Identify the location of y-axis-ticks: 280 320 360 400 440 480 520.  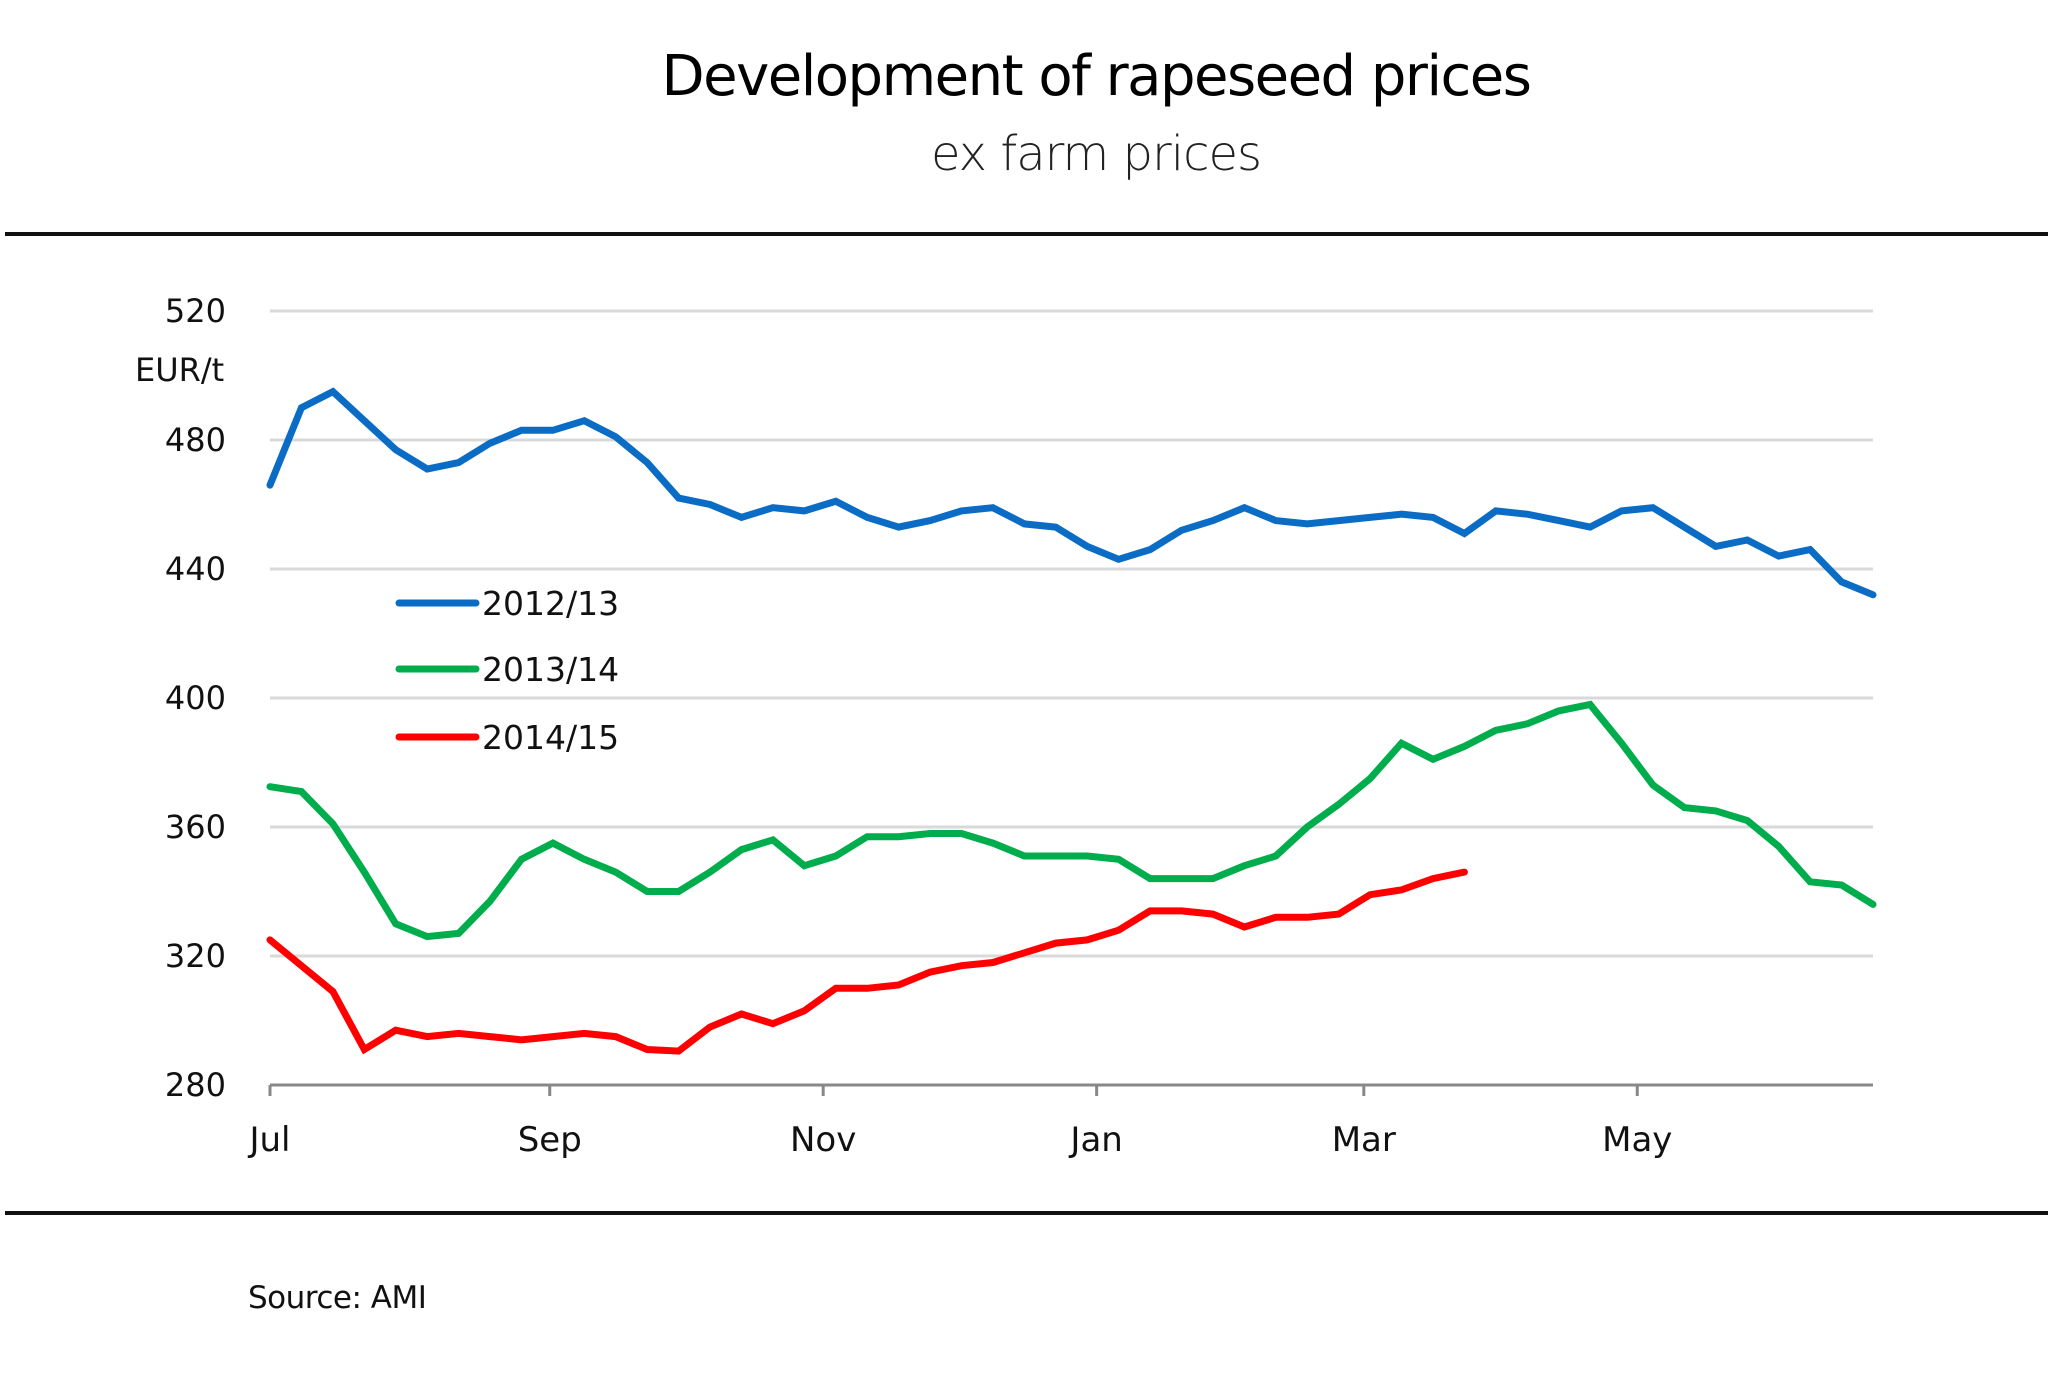
(195, 698).